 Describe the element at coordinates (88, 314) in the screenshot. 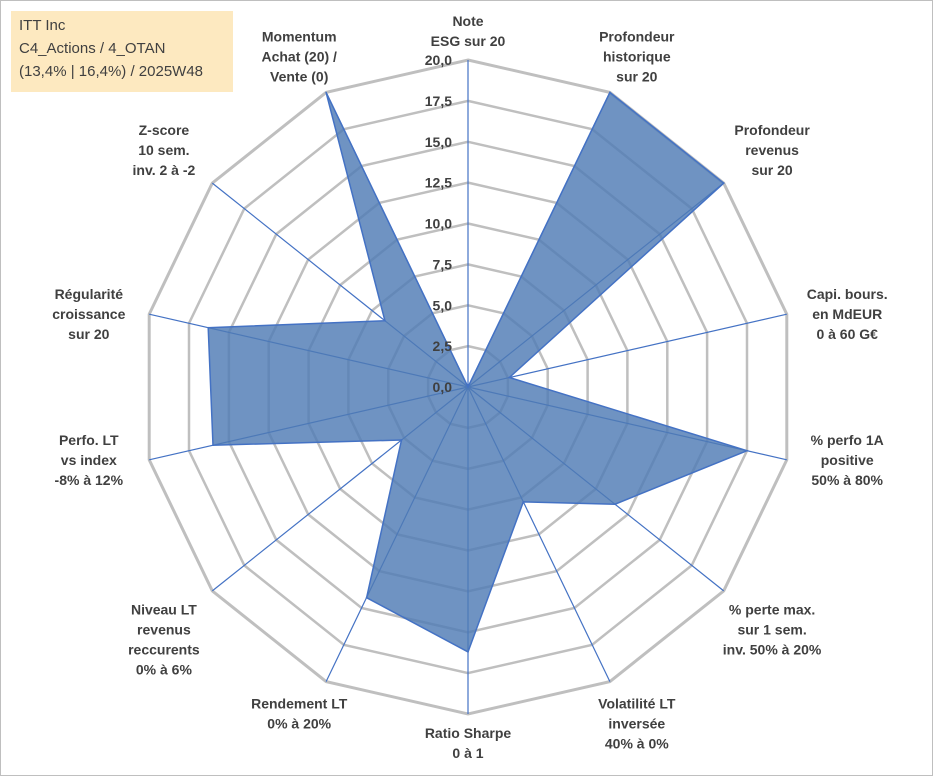

I see `axis-label: Régularité croissance sur 20` at that location.